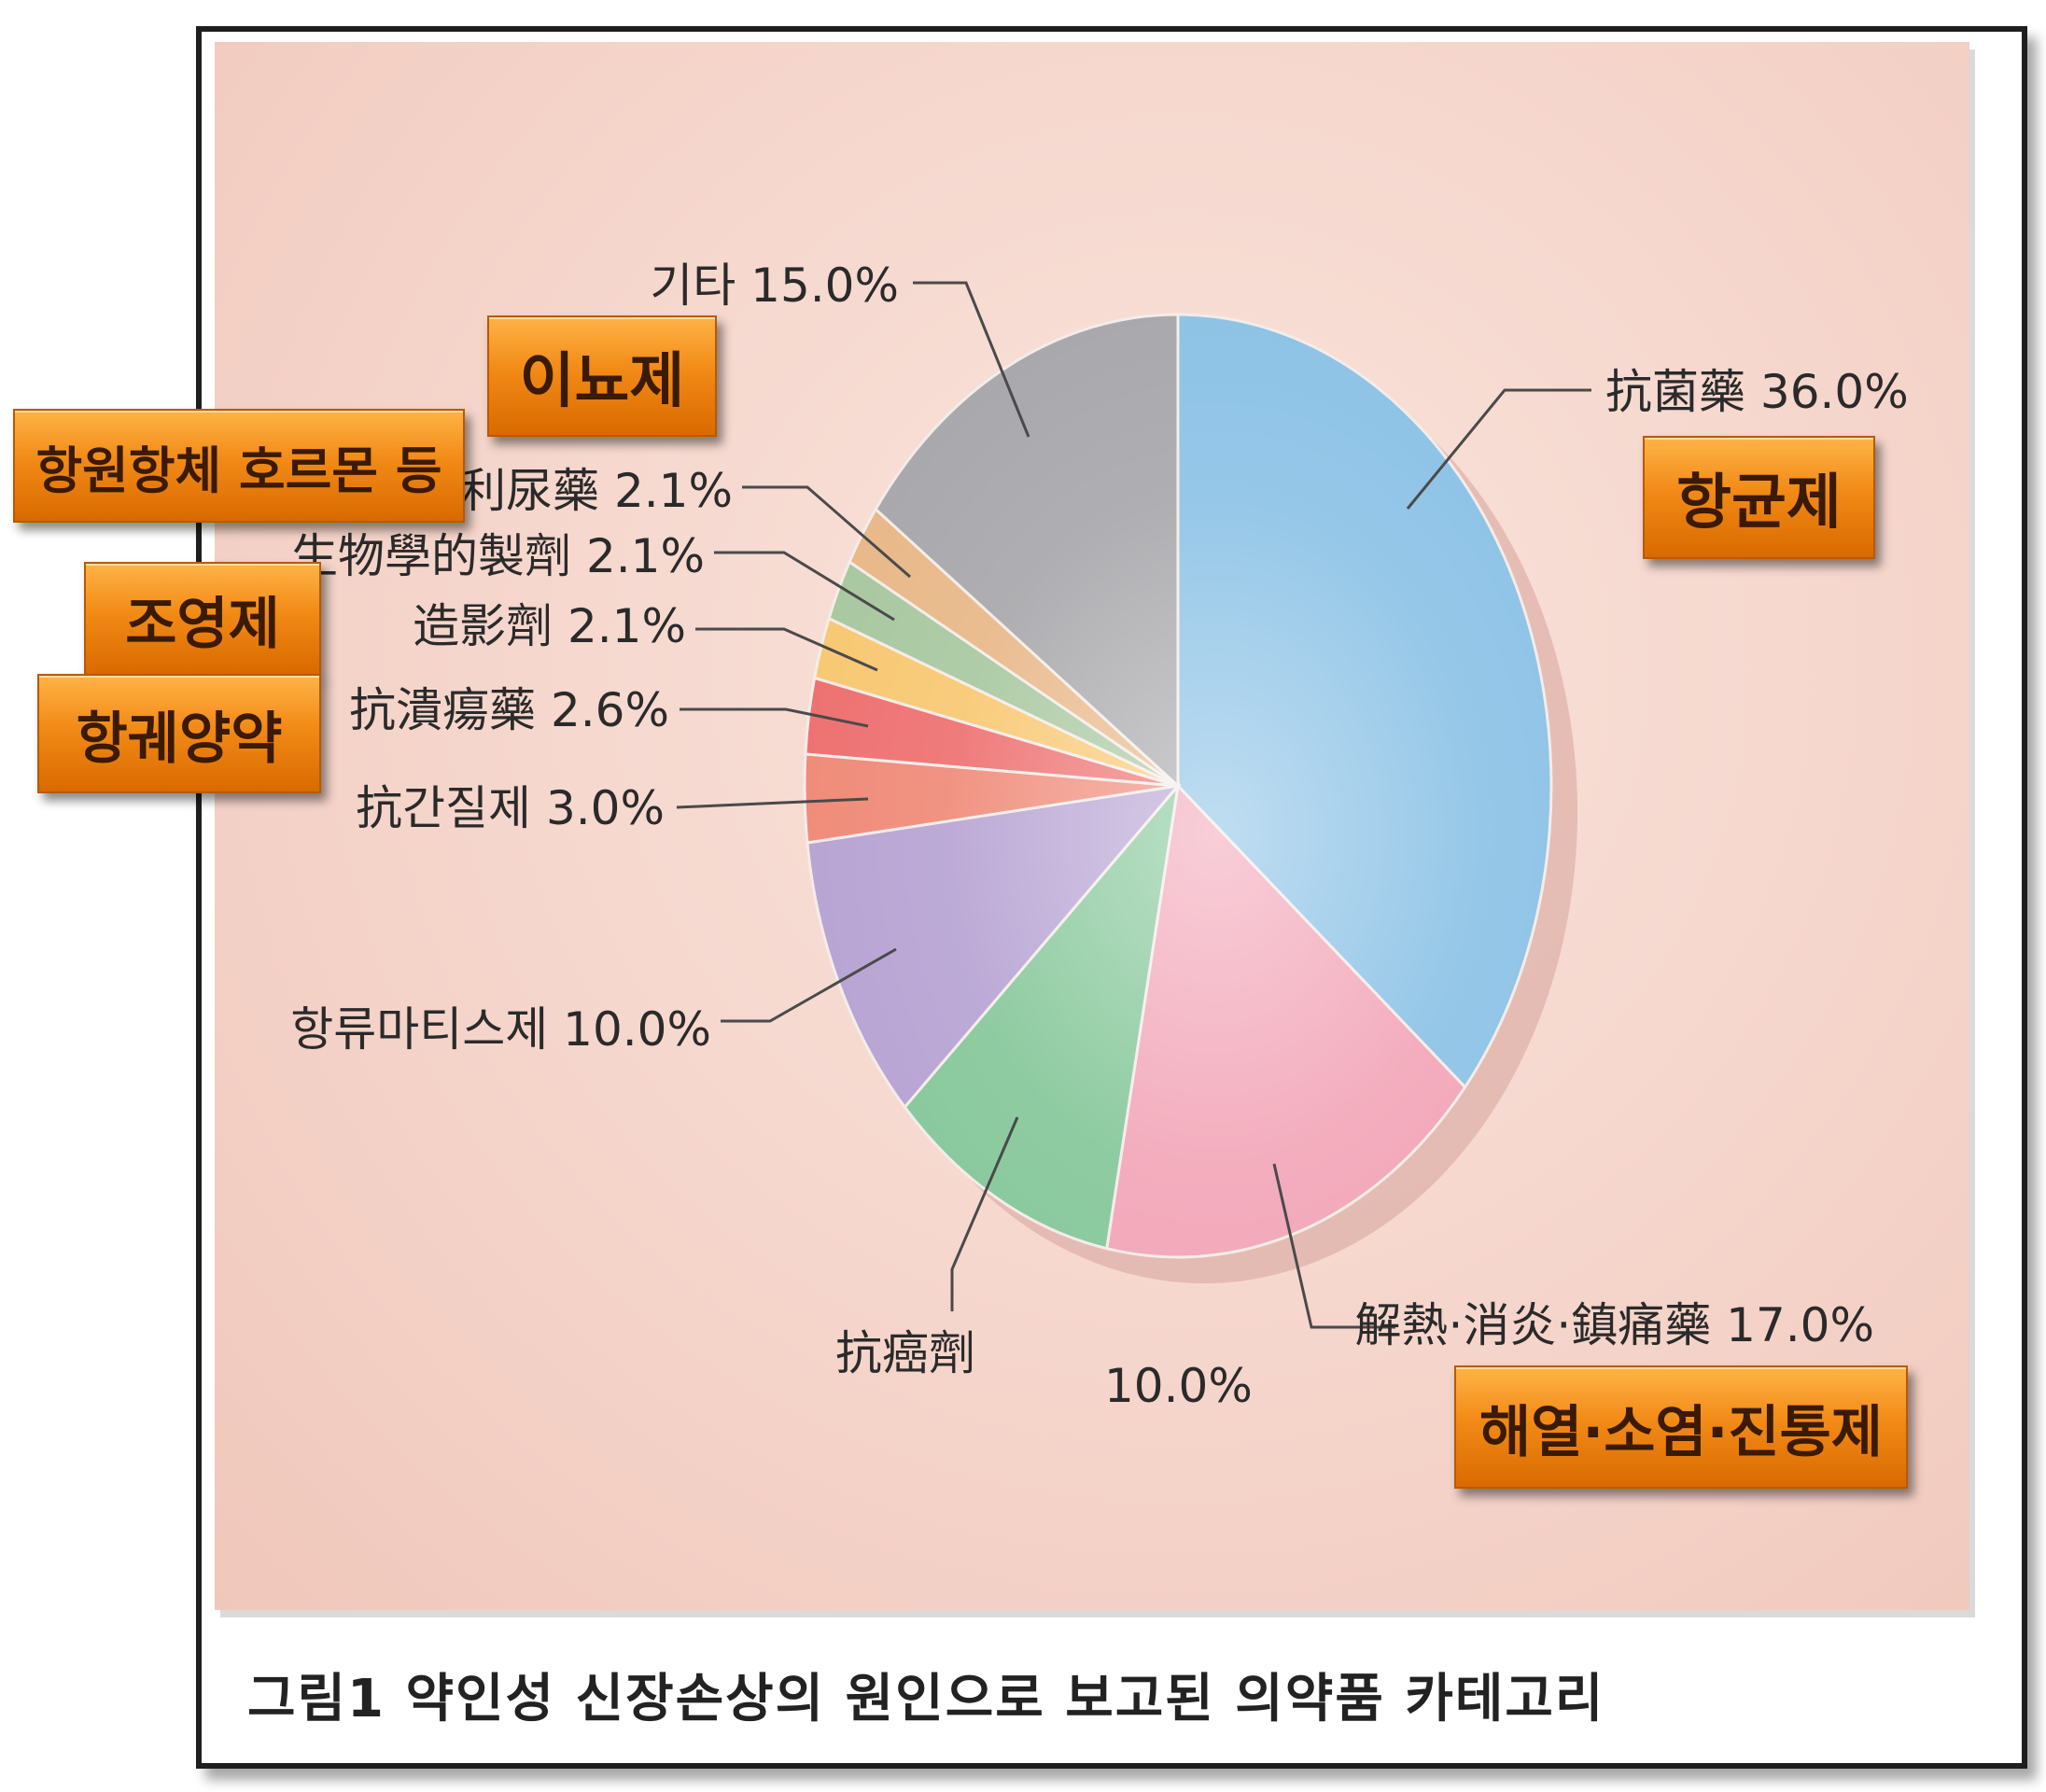 This screenshot has width=2046, height=1792. Describe the element at coordinates (202, 619) in the screenshot. I see `tag-contrast: 조영제` at that location.